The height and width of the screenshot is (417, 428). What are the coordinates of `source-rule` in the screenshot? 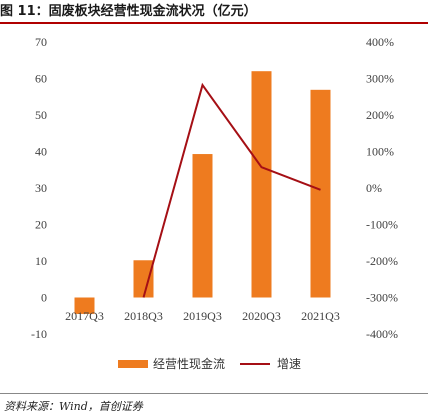 It's located at (214, 393).